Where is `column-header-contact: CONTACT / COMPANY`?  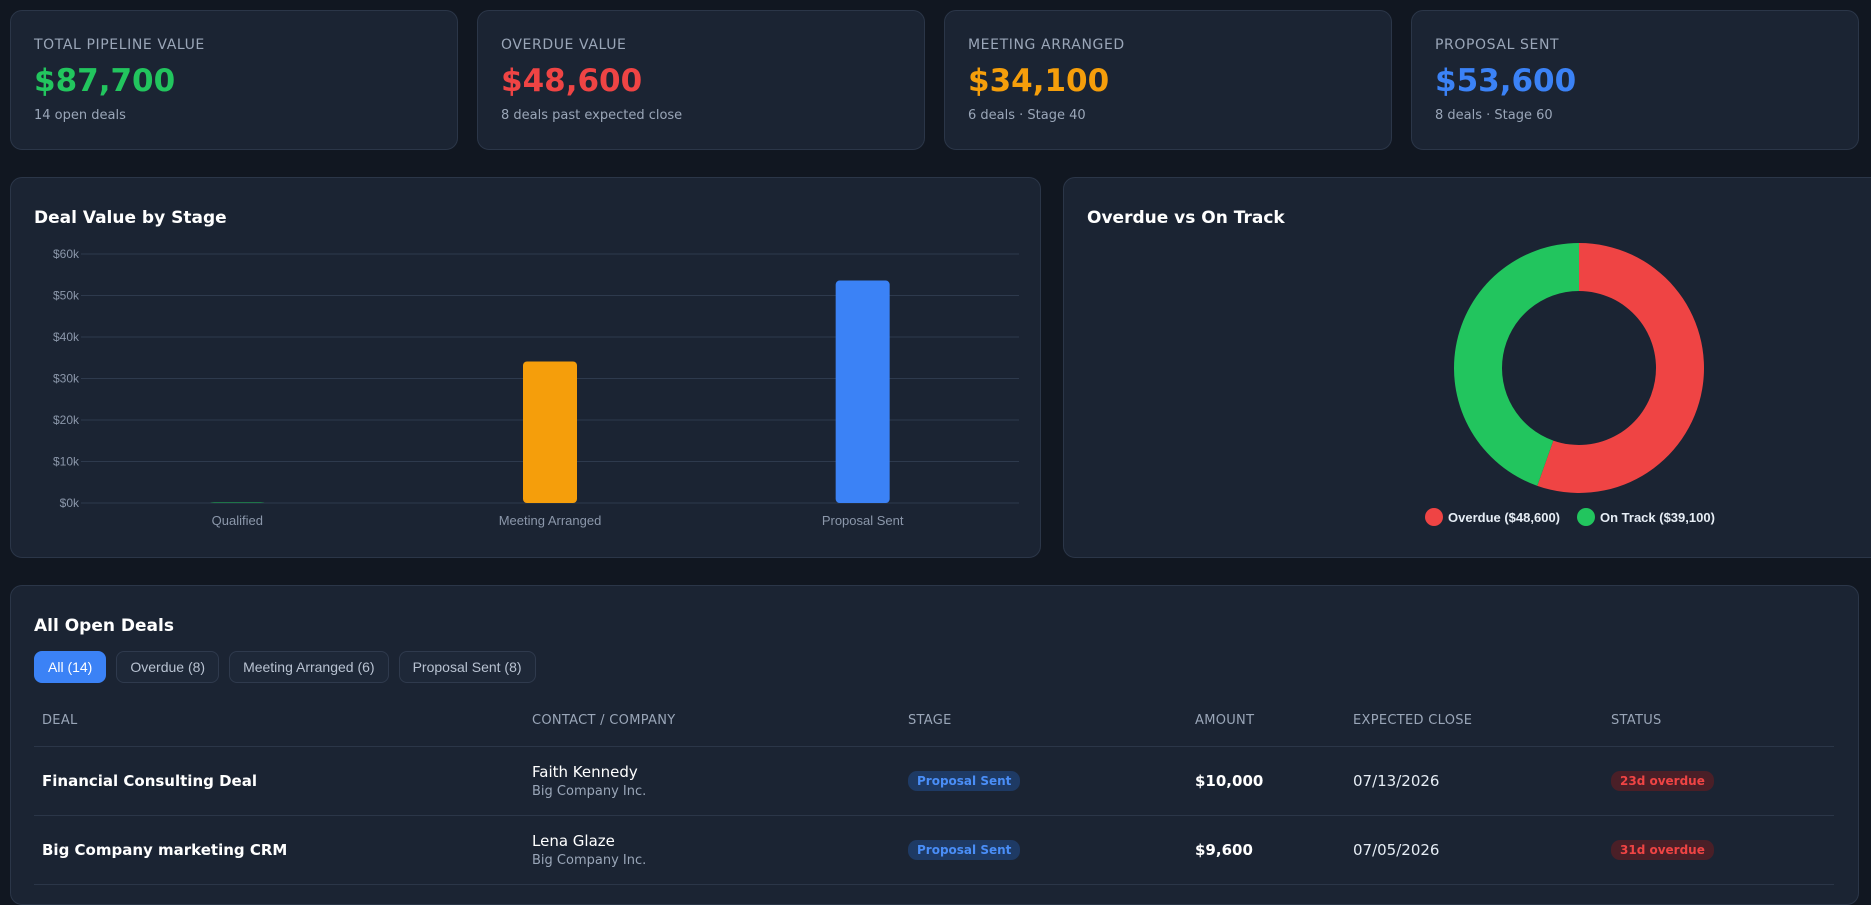 column-header-contact: CONTACT / COMPANY is located at coordinates (712, 721).